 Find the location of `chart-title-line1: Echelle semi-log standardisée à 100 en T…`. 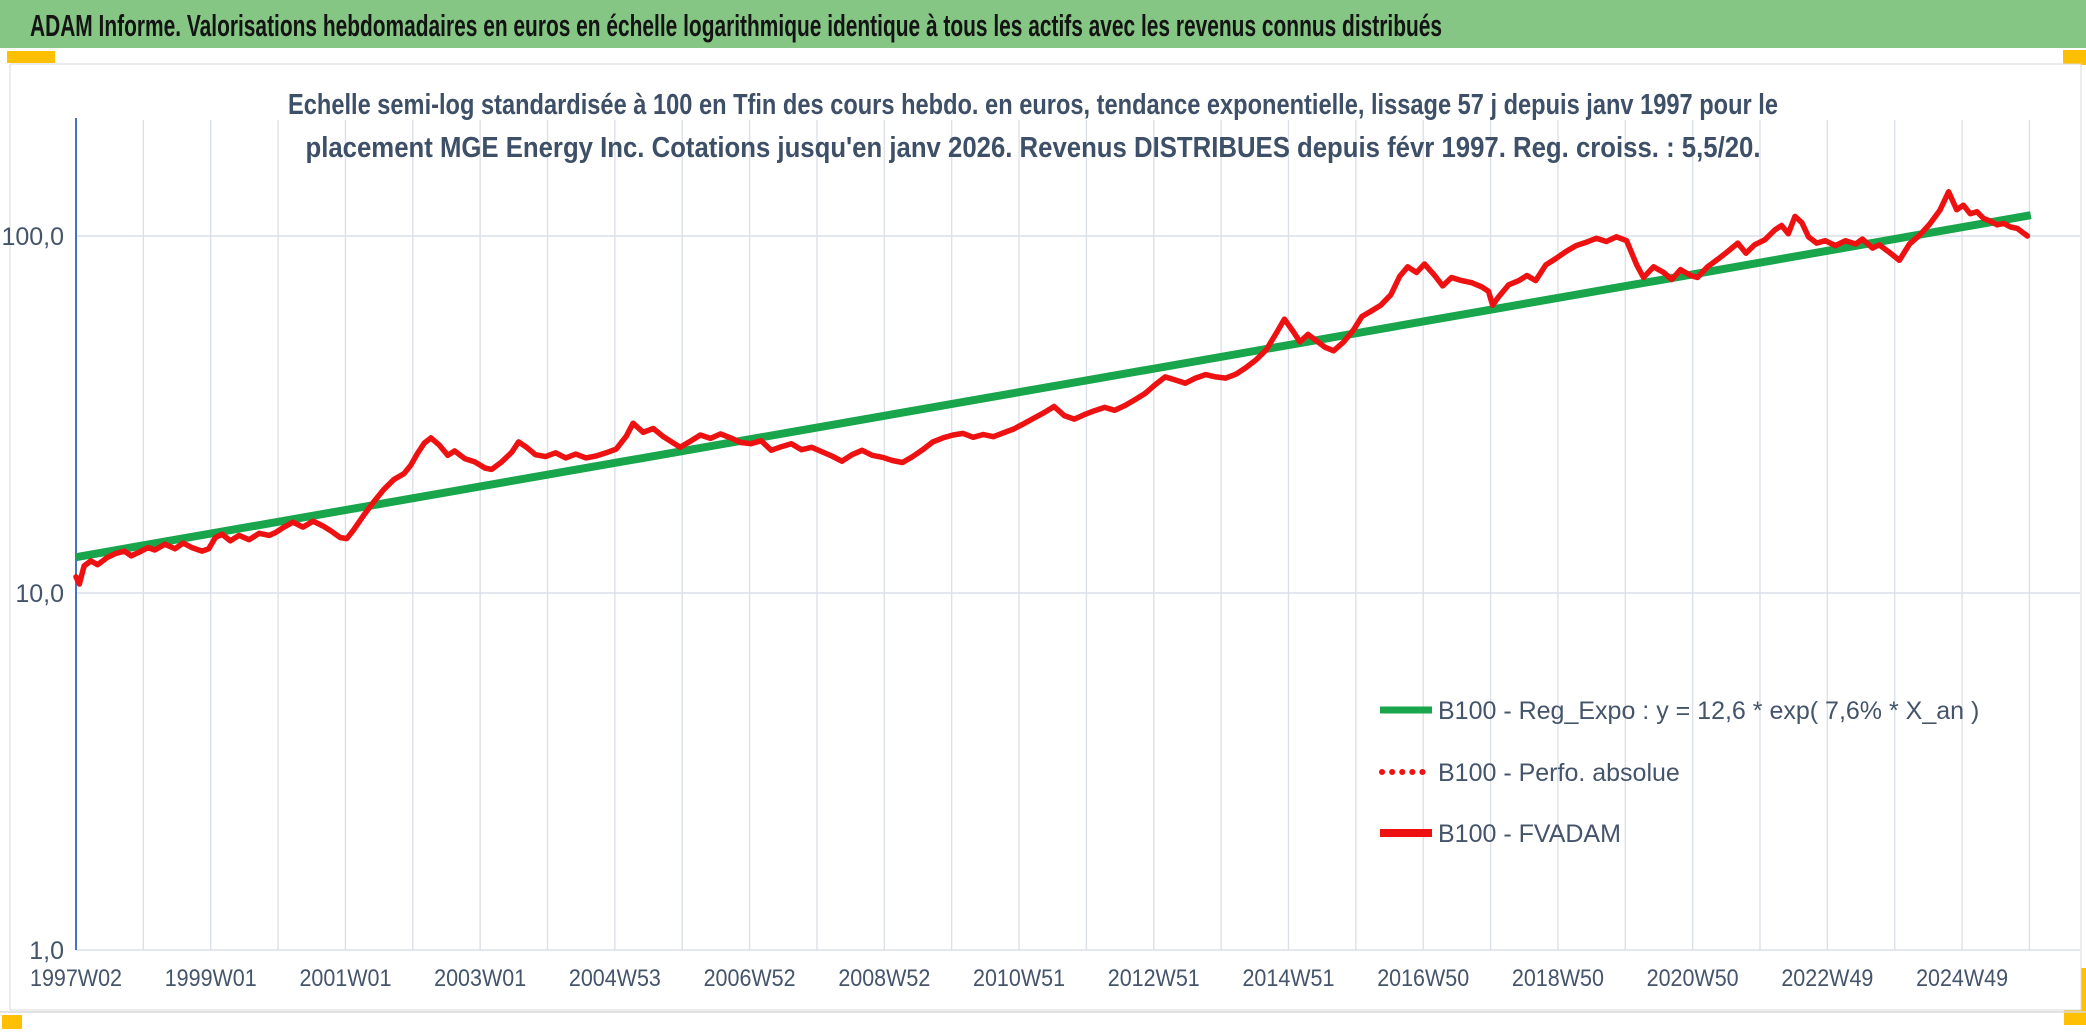

chart-title-line1: Echelle semi-log standardisée à 100 en T… is located at coordinates (1033, 105).